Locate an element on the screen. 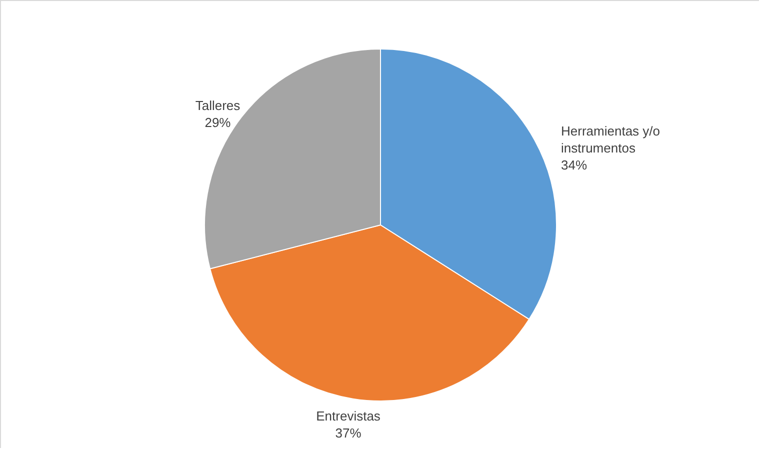 This screenshot has width=761, height=450. slice-label: Entrevistas is located at coordinates (348, 416).